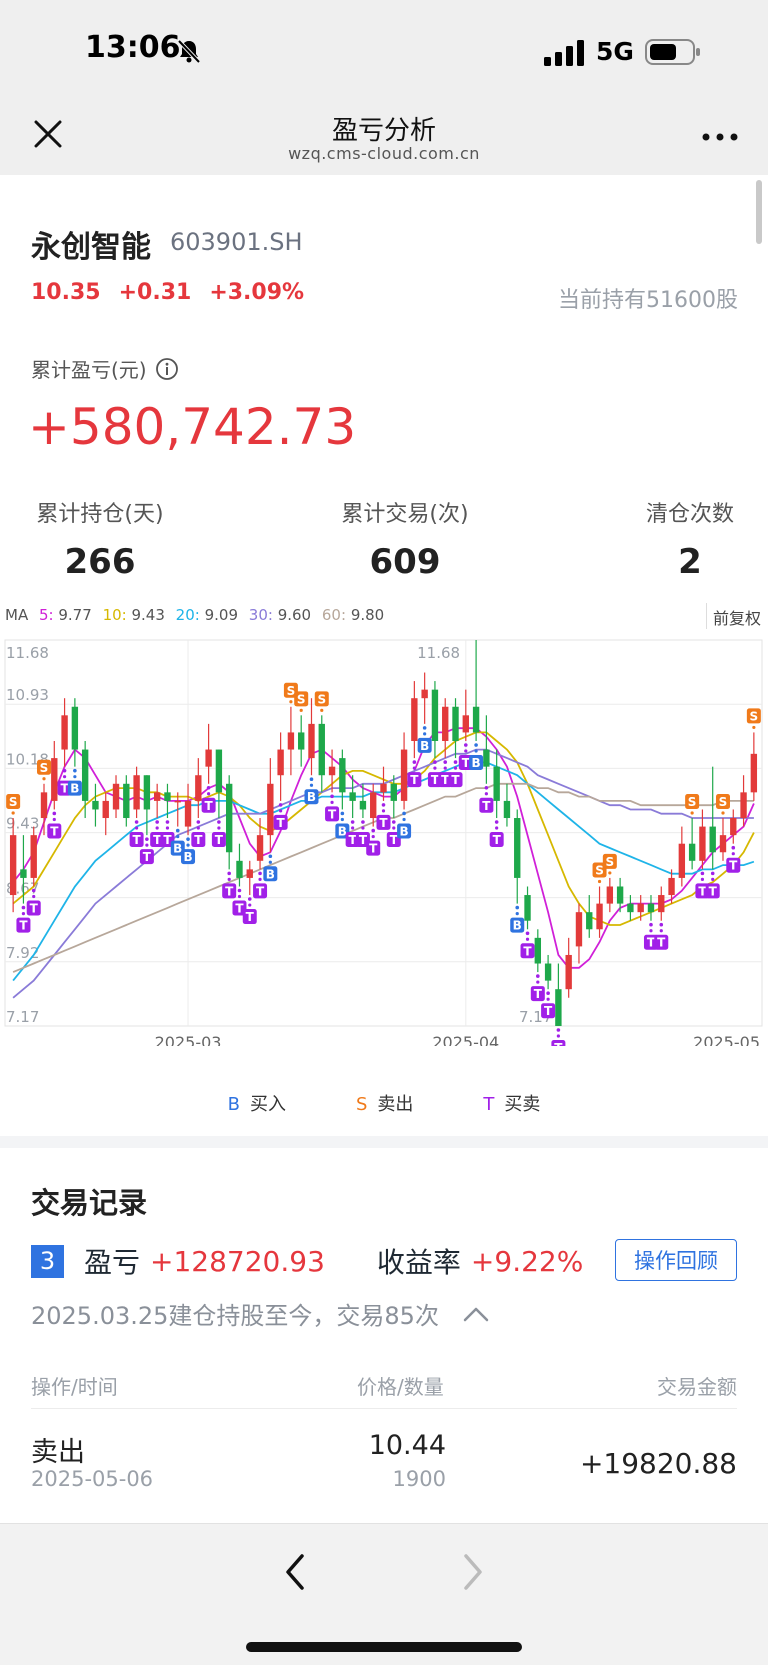  I want to click on records-description: 2025.03.25建仓持股至今，交易85次, so click(260, 1313).